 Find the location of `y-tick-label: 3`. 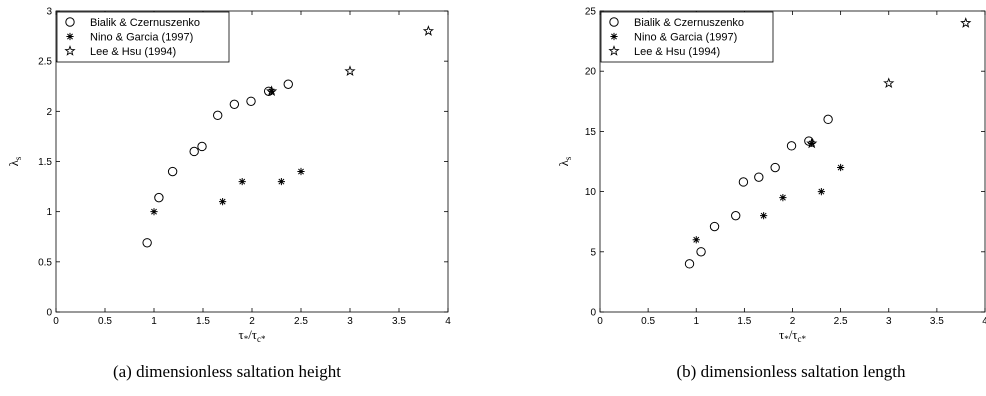

y-tick-label: 3 is located at coordinates (49, 12).